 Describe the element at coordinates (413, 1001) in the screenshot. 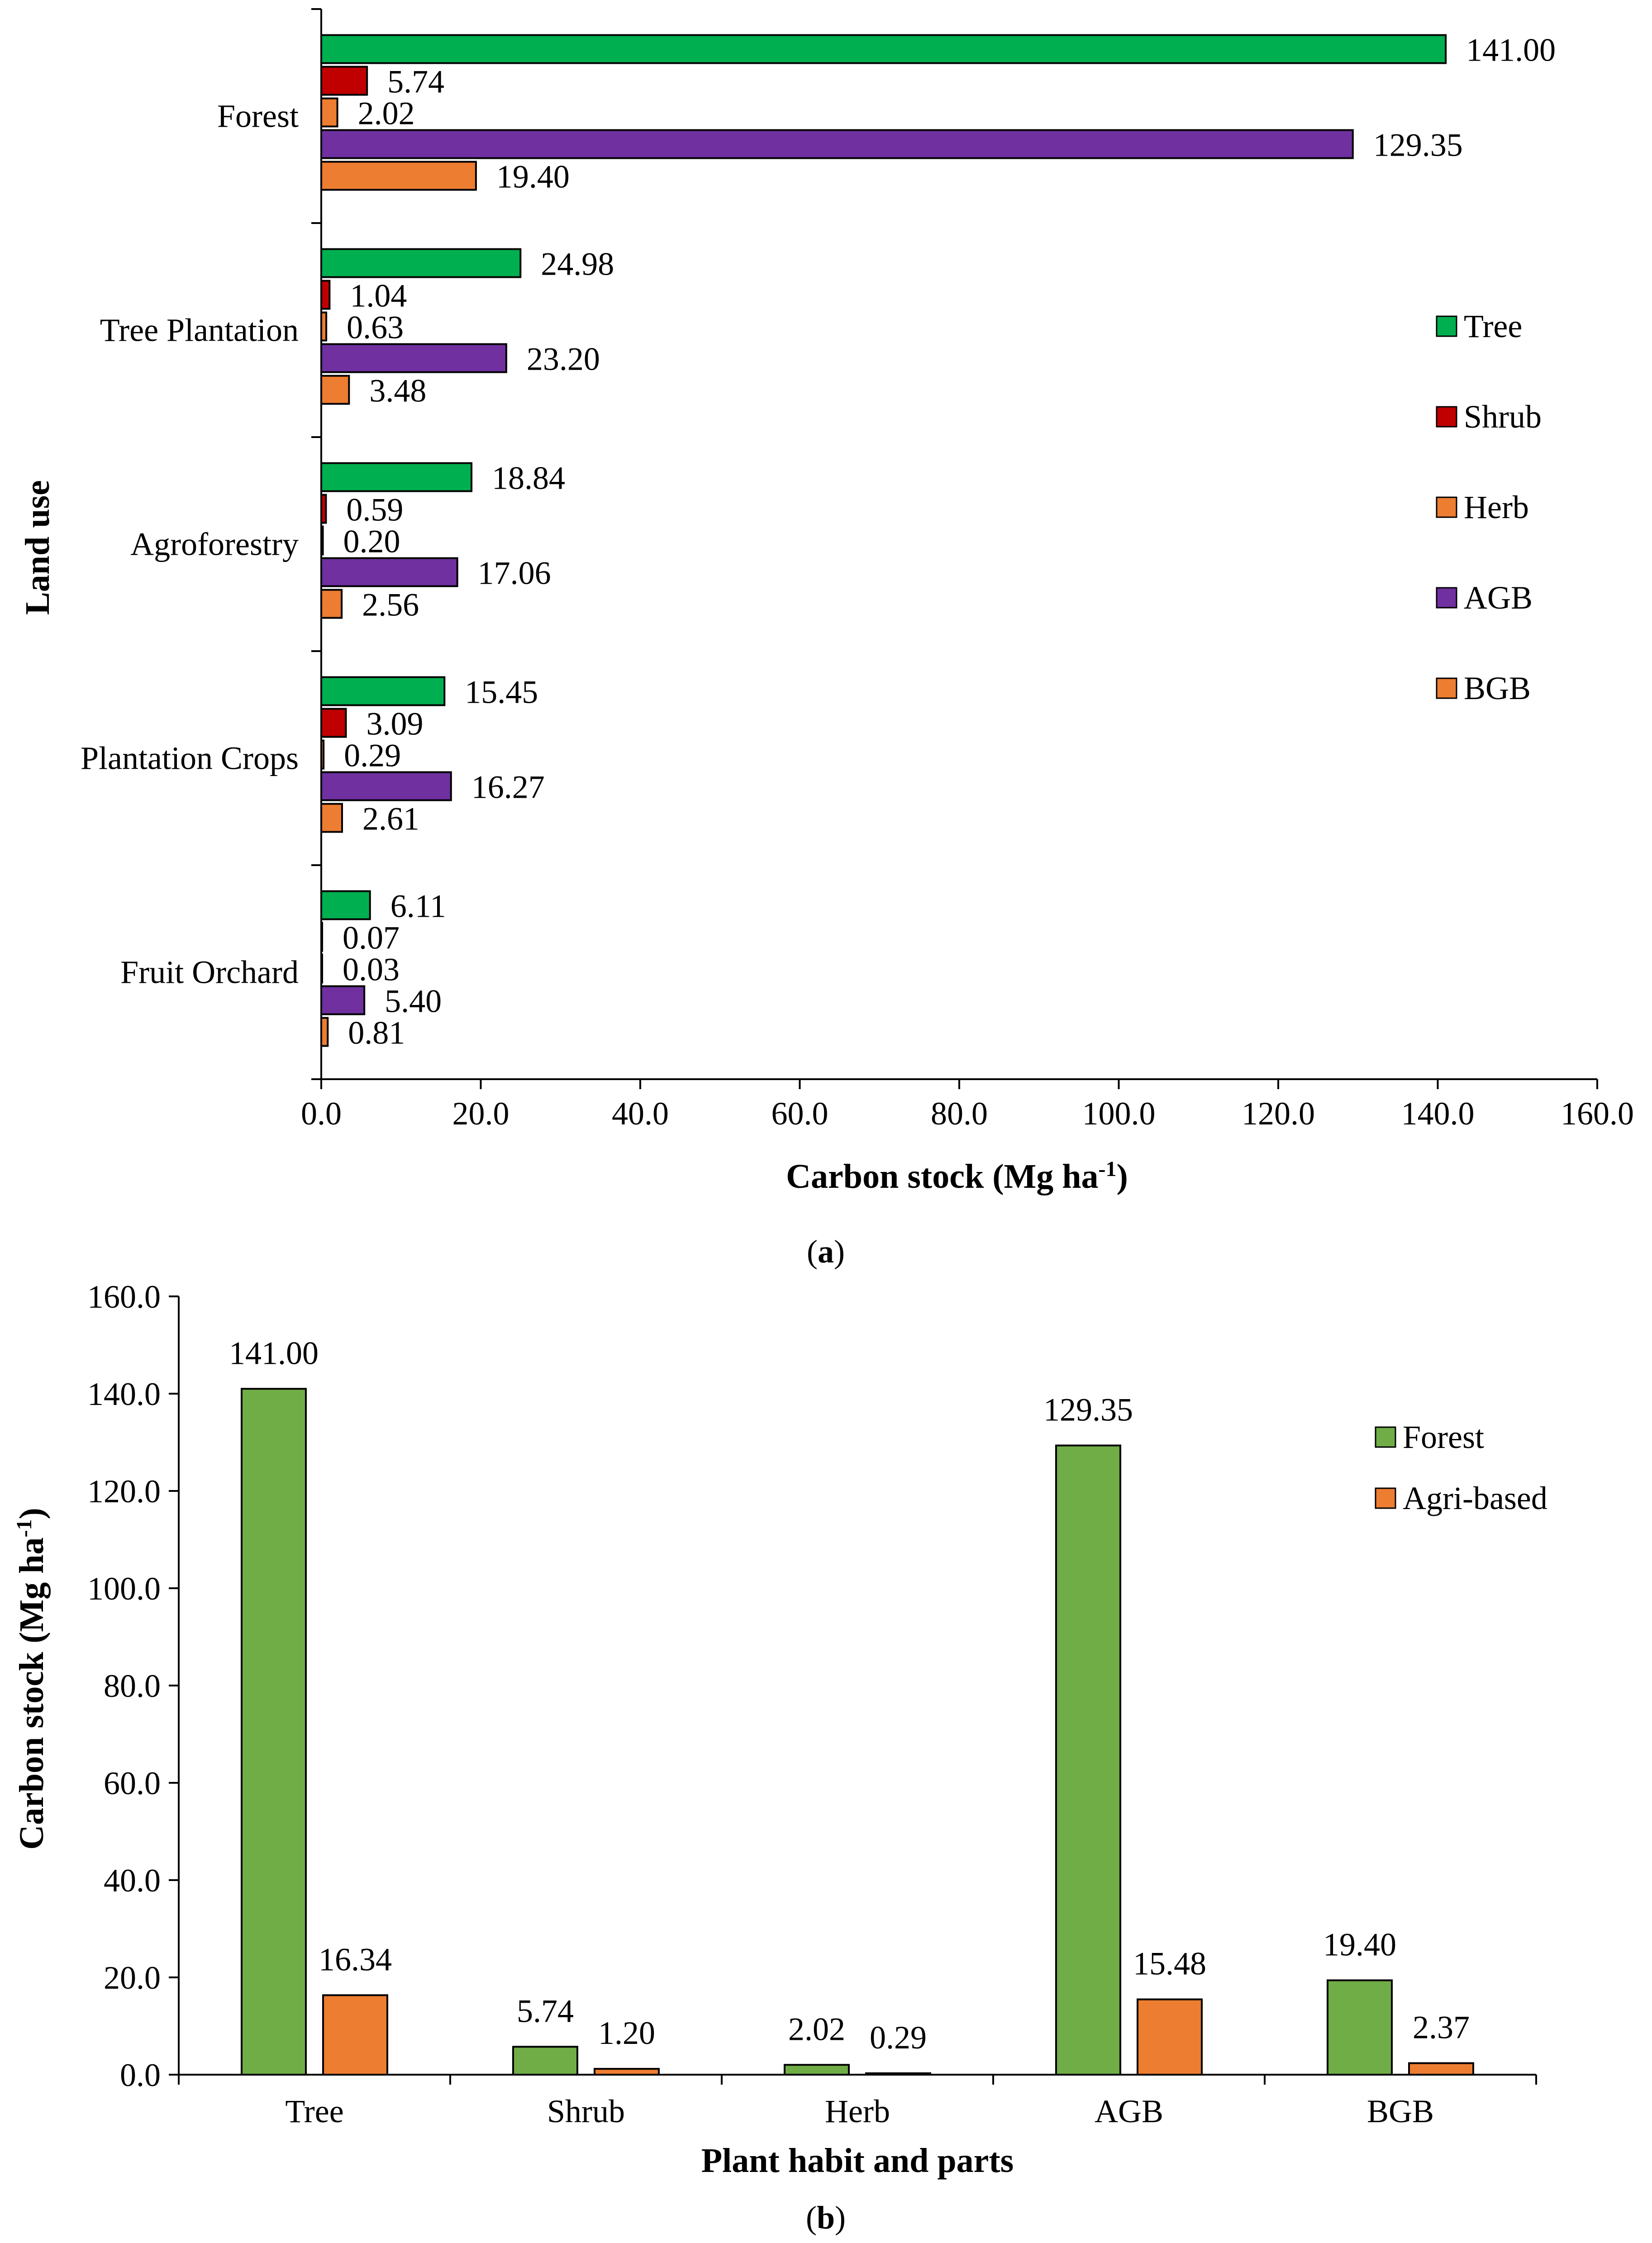

I see `panel-a-data-label-fruit-orchard-agb: 5.40` at that location.